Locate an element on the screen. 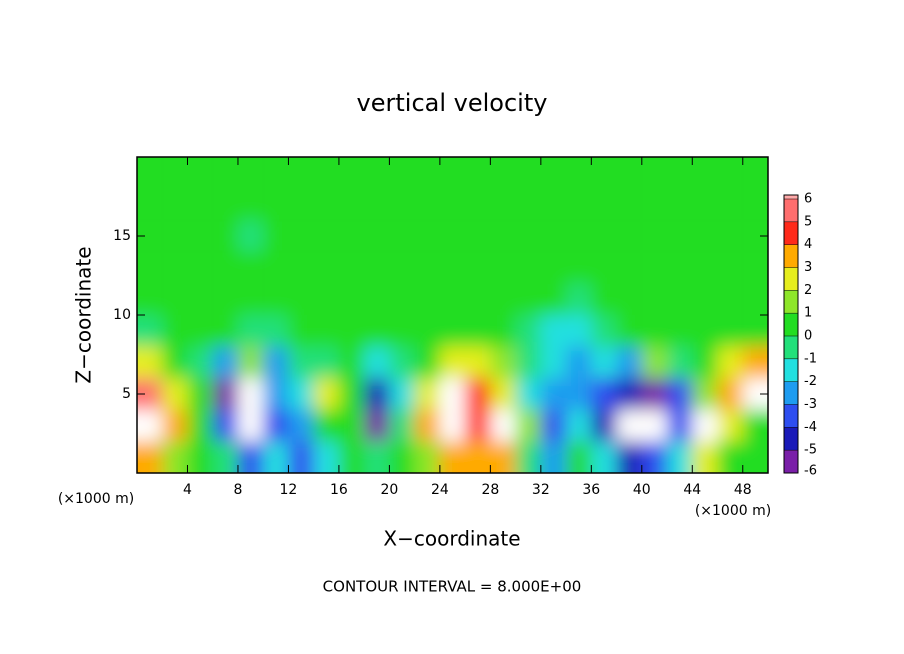  x-axis-label: X−coordinate is located at coordinates (451, 539).